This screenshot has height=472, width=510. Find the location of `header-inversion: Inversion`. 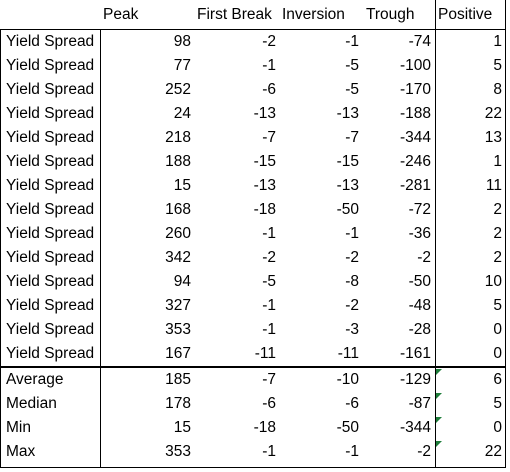

header-inversion: Inversion is located at coordinates (313, 14).